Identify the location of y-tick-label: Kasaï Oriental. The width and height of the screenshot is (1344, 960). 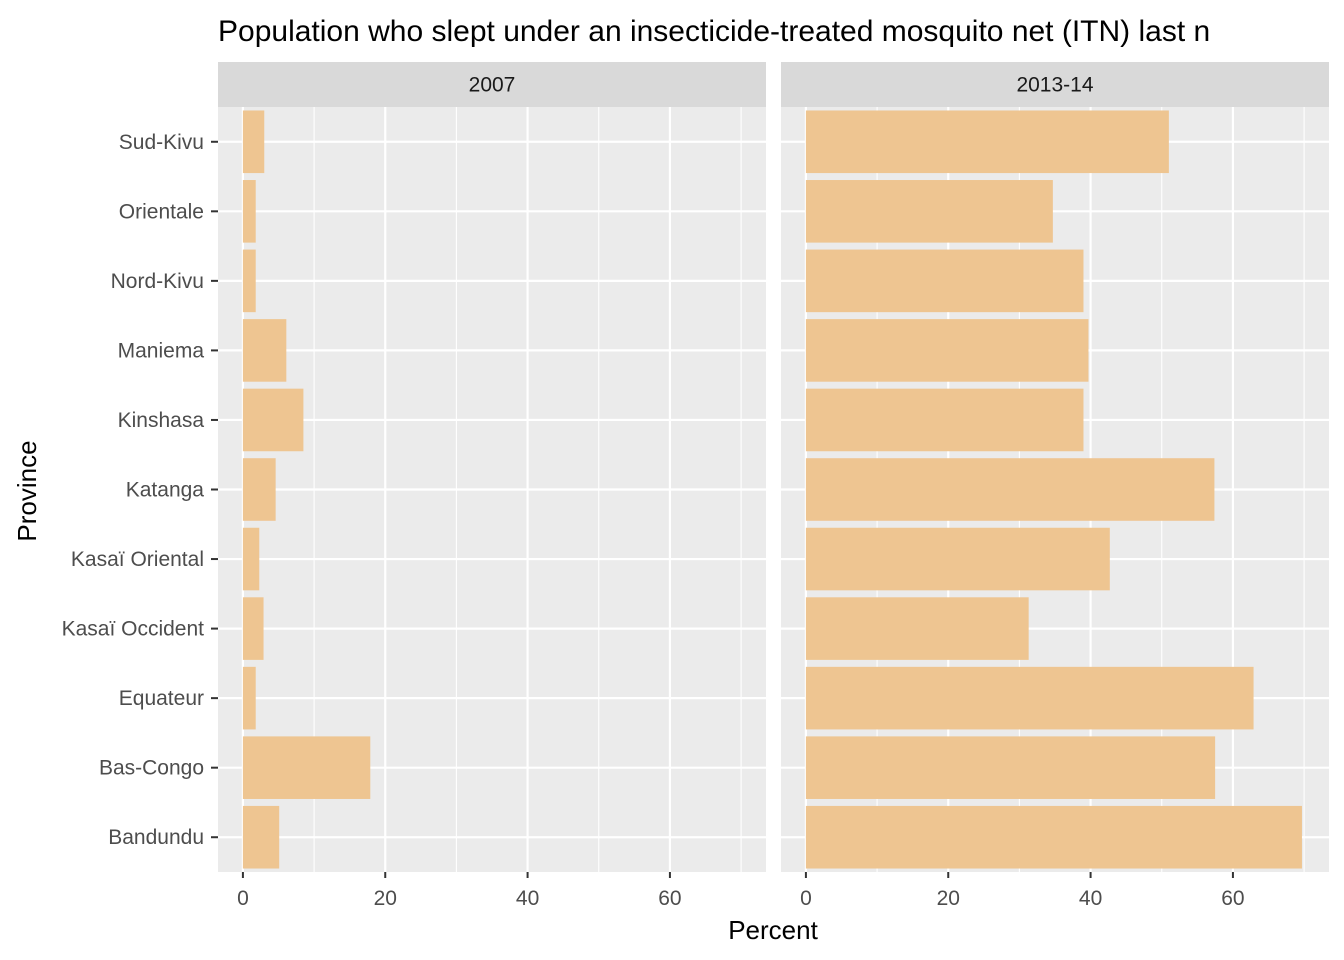
(137, 559).